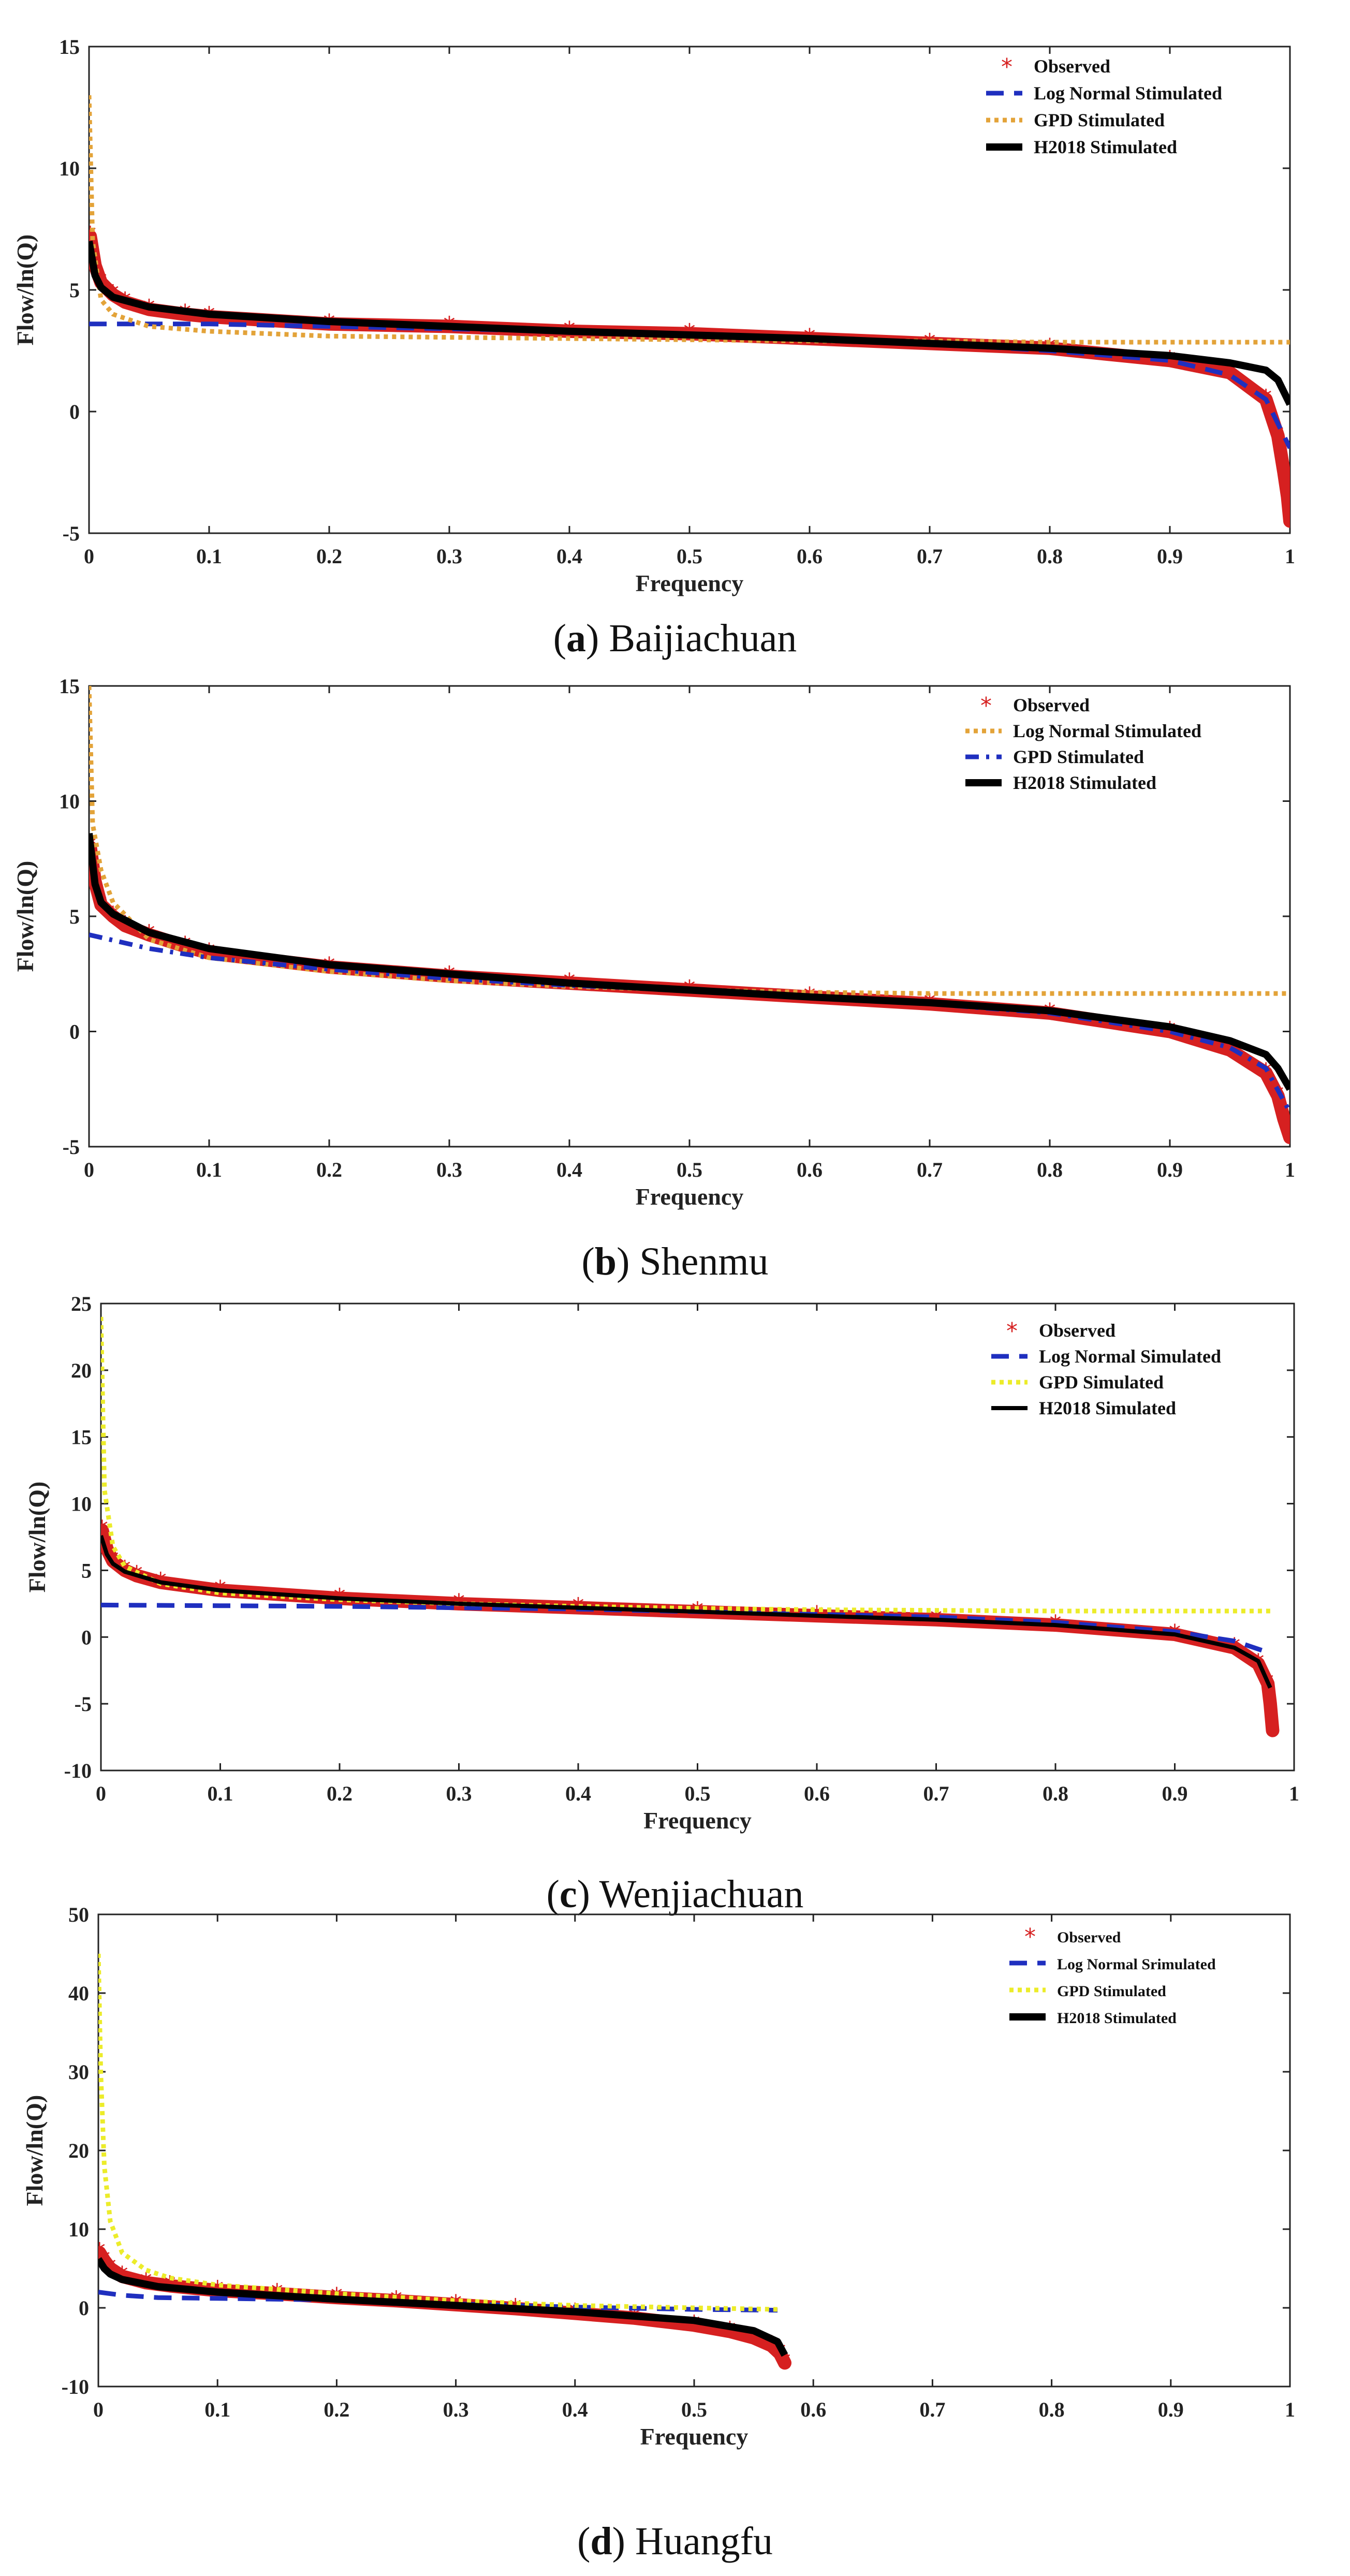 This screenshot has height=2576, width=1350. What do you see at coordinates (1006, 67) in the screenshot?
I see `chart-a-legend-item-marker: *` at bounding box center [1006, 67].